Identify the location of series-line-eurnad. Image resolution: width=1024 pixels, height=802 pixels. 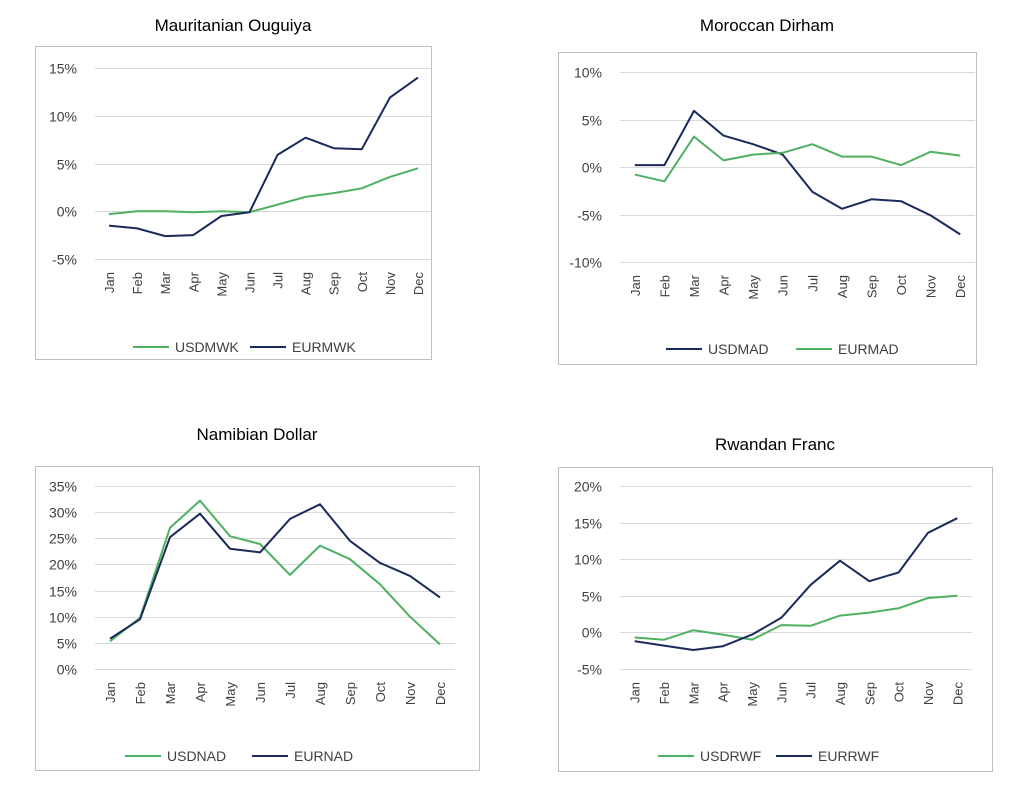
(275, 571).